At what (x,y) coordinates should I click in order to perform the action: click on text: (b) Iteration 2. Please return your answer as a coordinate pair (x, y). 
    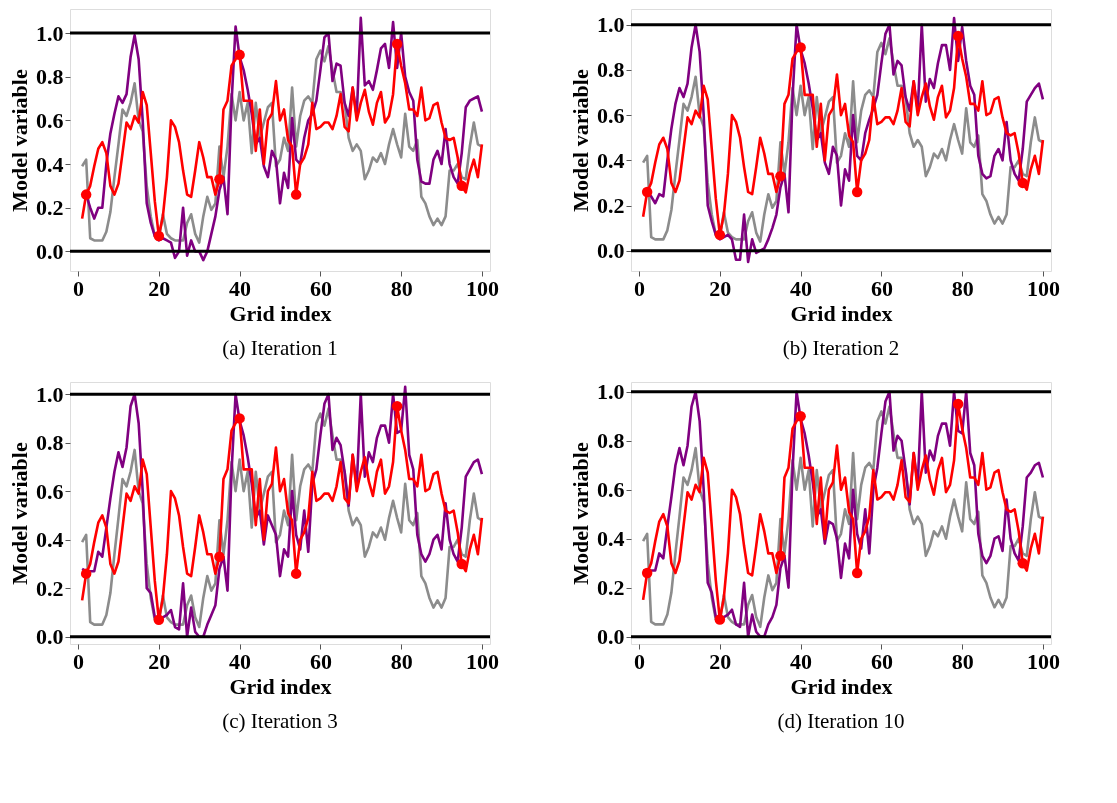
    Looking at the image, I should click on (841, 348).